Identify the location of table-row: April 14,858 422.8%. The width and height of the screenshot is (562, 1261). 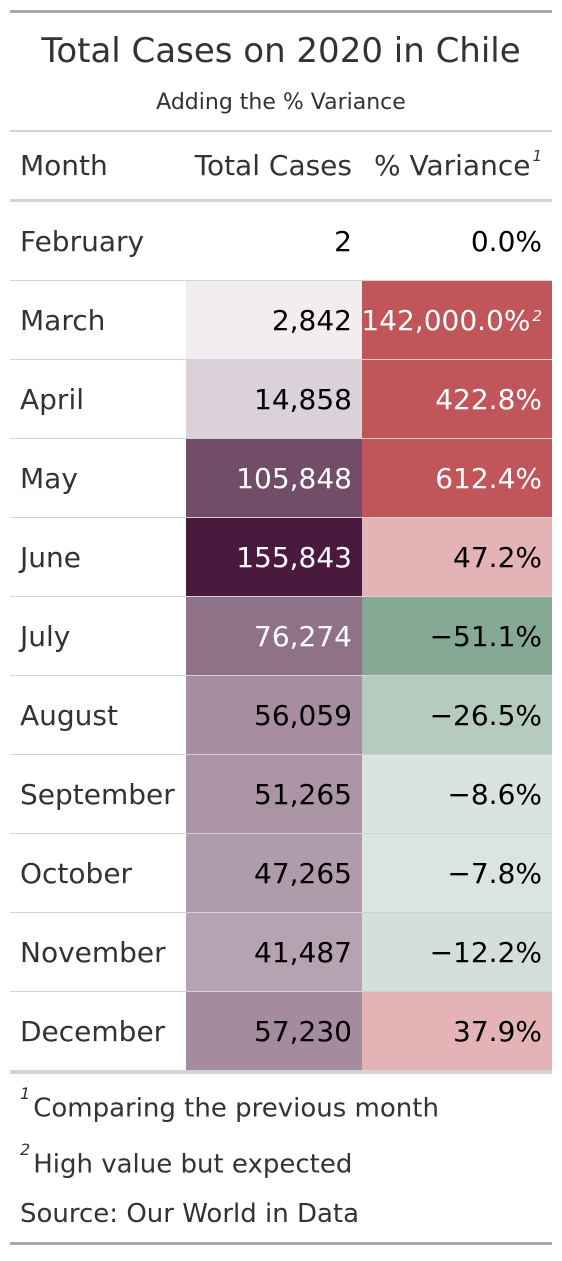
(281, 399).